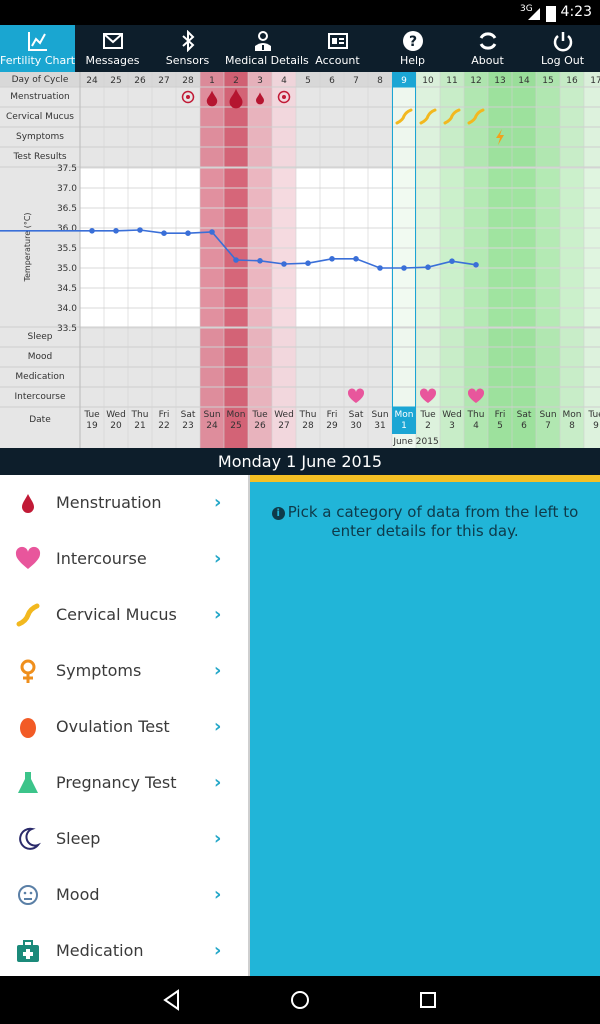 The height and width of the screenshot is (1024, 600). What do you see at coordinates (425, 478) in the screenshot?
I see `panel-accent-bar` at bounding box center [425, 478].